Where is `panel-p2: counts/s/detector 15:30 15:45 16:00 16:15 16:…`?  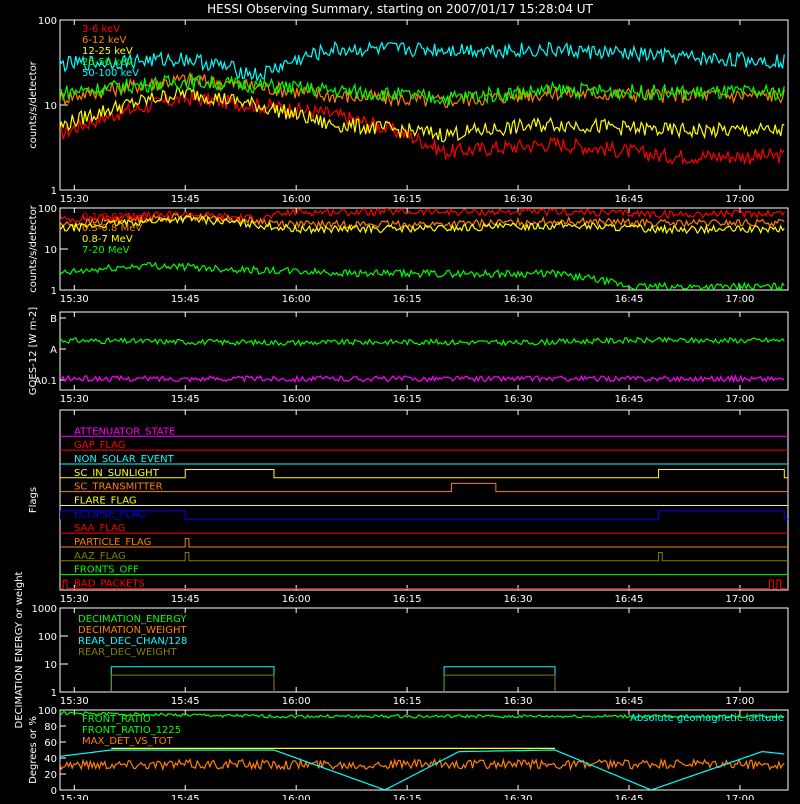 panel-p2: counts/s/detector 15:30 15:45 16:00 16:15 16:… is located at coordinates (408, 254).